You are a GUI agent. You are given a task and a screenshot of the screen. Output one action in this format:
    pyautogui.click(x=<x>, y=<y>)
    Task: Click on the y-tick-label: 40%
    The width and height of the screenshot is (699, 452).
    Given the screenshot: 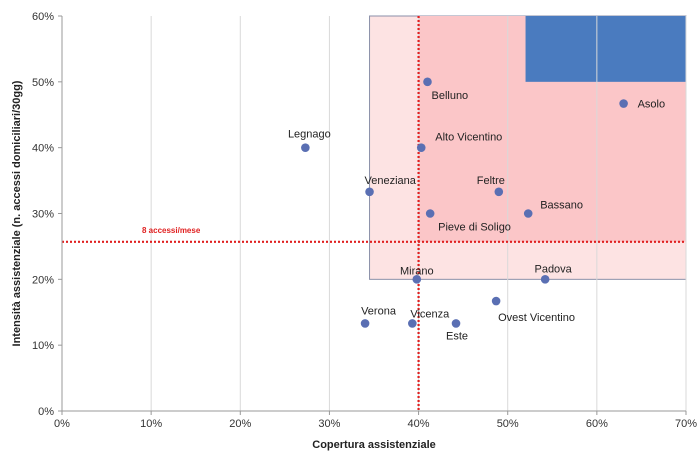 What is the action you would take?
    pyautogui.click(x=43, y=149)
    